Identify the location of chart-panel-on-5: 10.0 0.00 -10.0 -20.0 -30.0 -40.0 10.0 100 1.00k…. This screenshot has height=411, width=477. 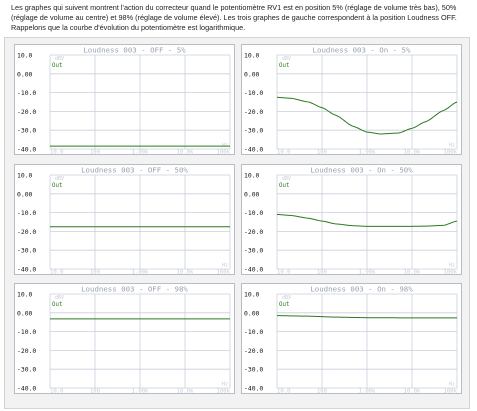
(351, 99).